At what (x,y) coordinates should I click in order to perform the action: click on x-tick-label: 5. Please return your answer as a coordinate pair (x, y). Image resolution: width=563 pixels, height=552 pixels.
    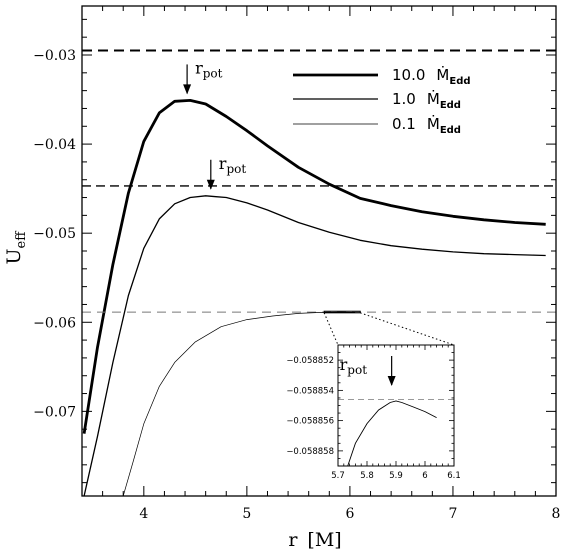
    Looking at the image, I should click on (246, 514).